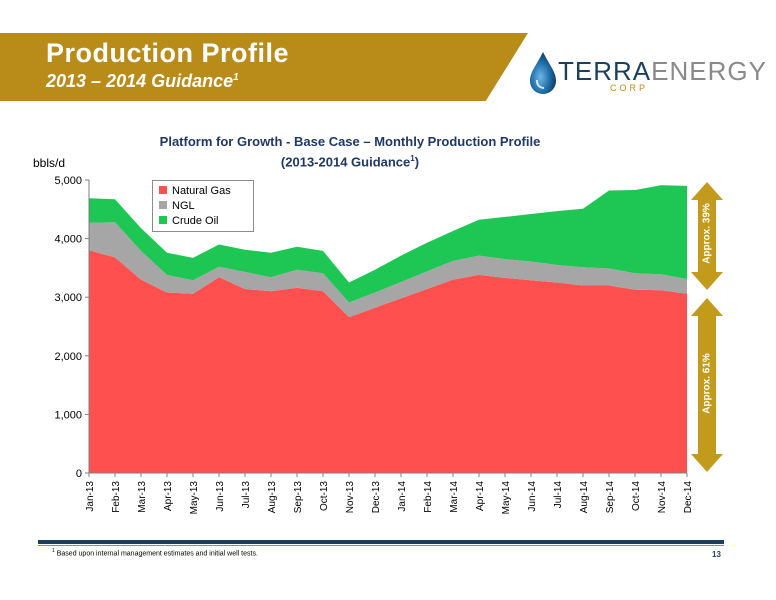  I want to click on y-tick-label: 1,000, so click(68, 415).